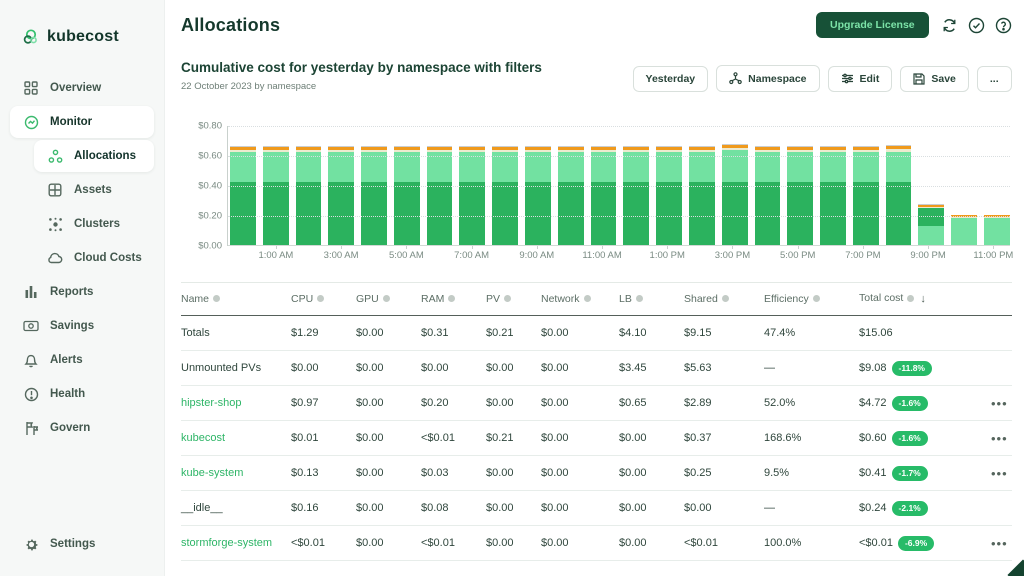 This screenshot has width=1024, height=576. I want to click on column-header-ram: RAM, so click(453, 299).